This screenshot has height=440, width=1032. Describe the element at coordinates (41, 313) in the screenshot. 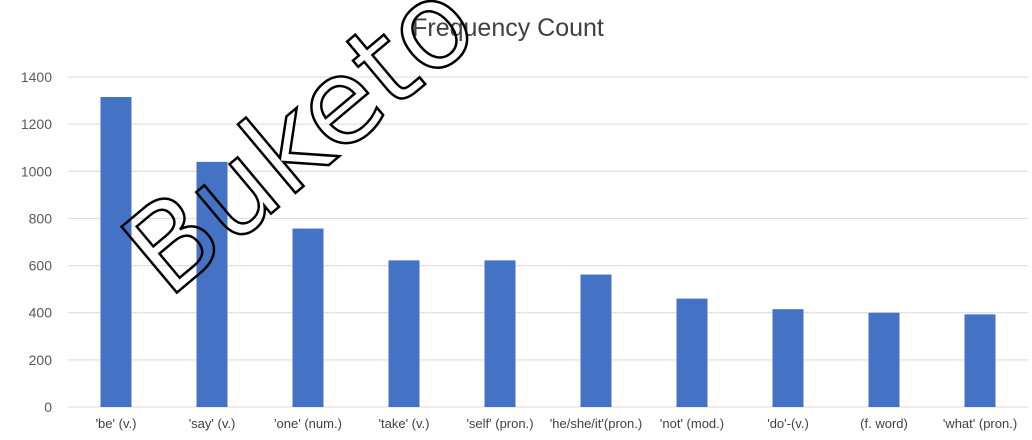

I see `y-tick-label: 400` at that location.